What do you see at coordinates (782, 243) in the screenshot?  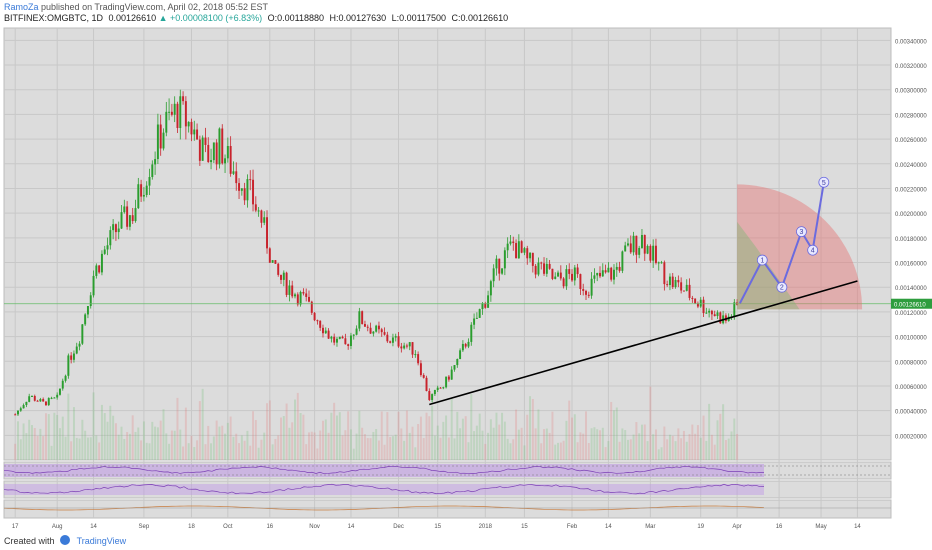 I see `elliott-wave-path` at bounding box center [782, 243].